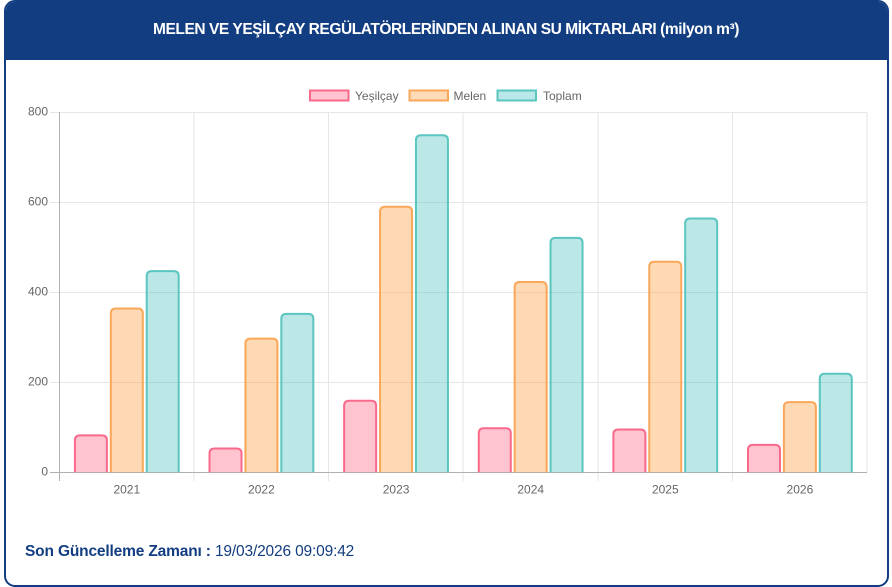 The width and height of the screenshot is (892, 587). What do you see at coordinates (38, 202) in the screenshot?
I see `svg-text: 600` at bounding box center [38, 202].